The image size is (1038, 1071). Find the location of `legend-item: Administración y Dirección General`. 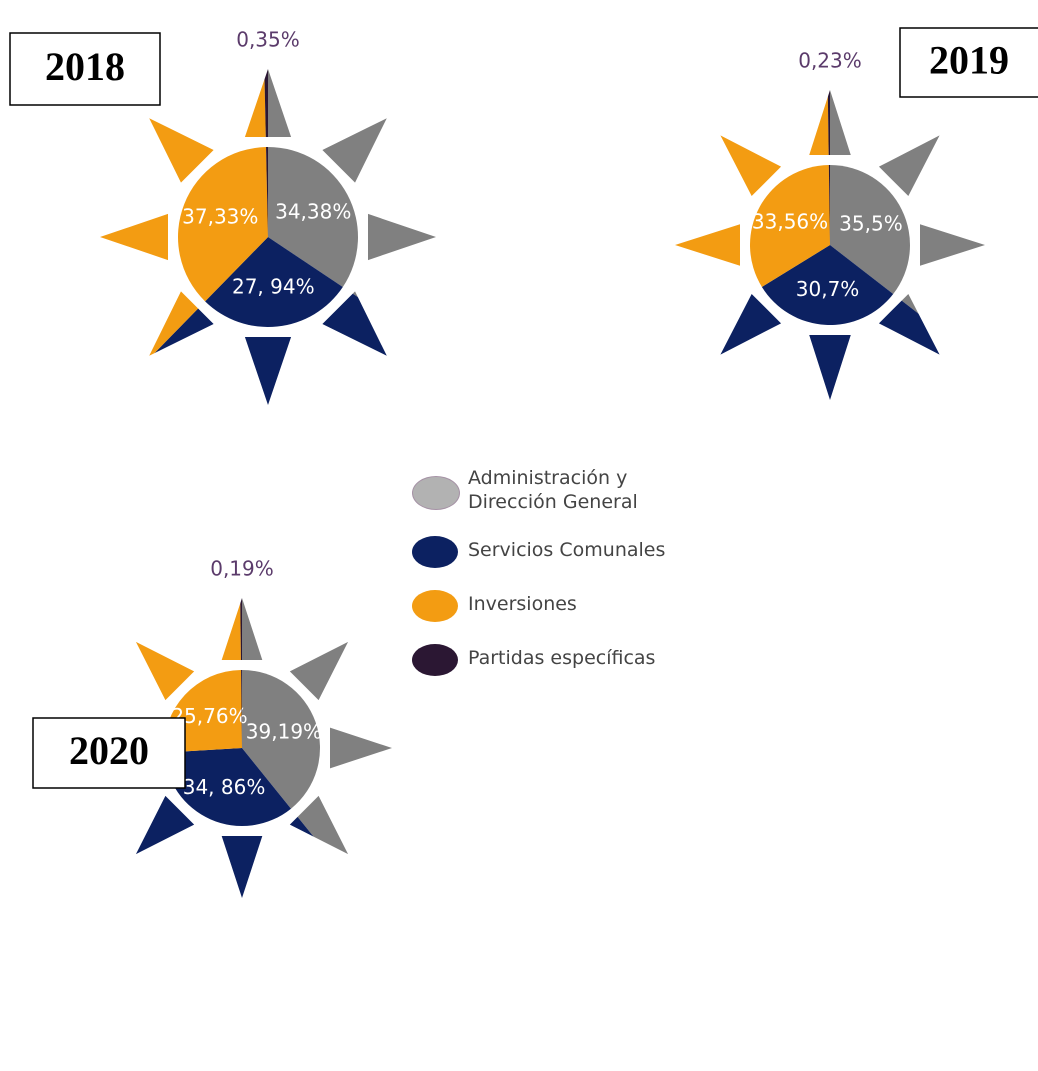

legend-item: Administración y Dirección General is located at coordinates (542, 501).